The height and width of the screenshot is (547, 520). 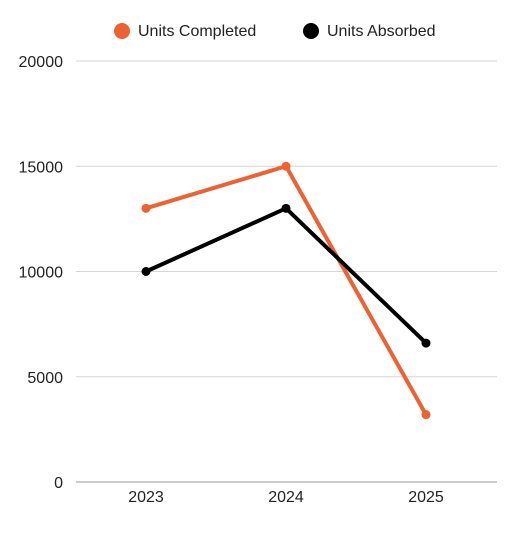 I want to click on legend-marker-units-absorbed, so click(x=311, y=31).